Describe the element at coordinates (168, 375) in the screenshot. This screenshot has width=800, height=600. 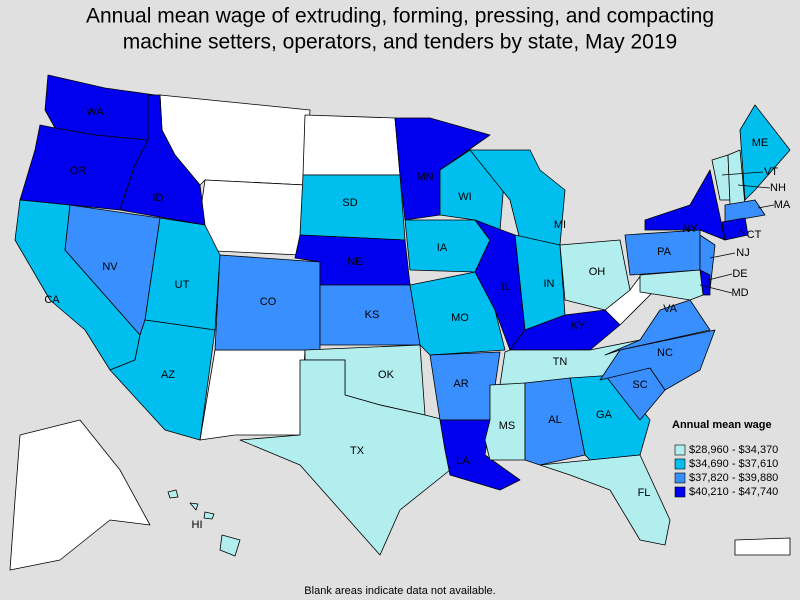
I see `state-label: AZ` at that location.